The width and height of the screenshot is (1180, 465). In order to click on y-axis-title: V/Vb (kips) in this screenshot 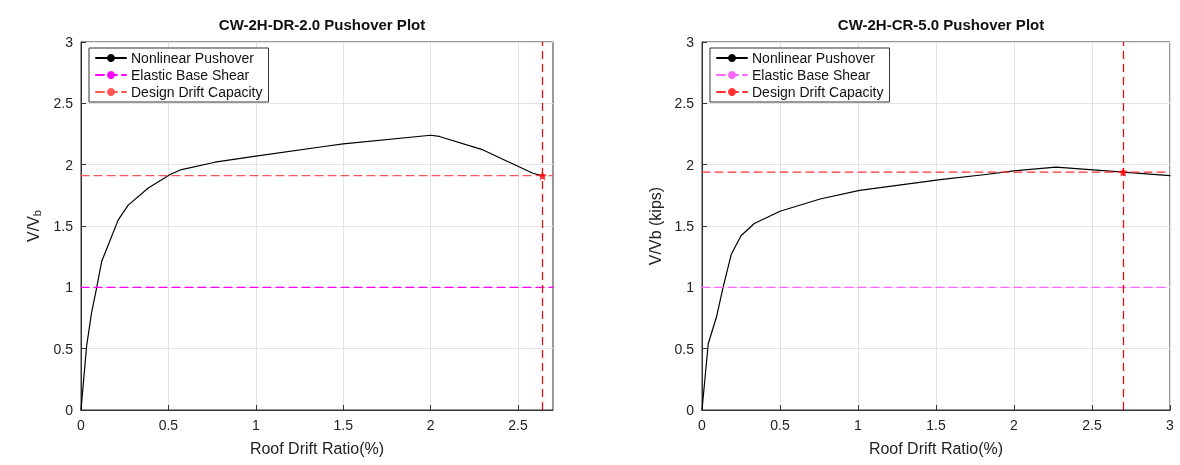, I will do `click(656, 226)`.